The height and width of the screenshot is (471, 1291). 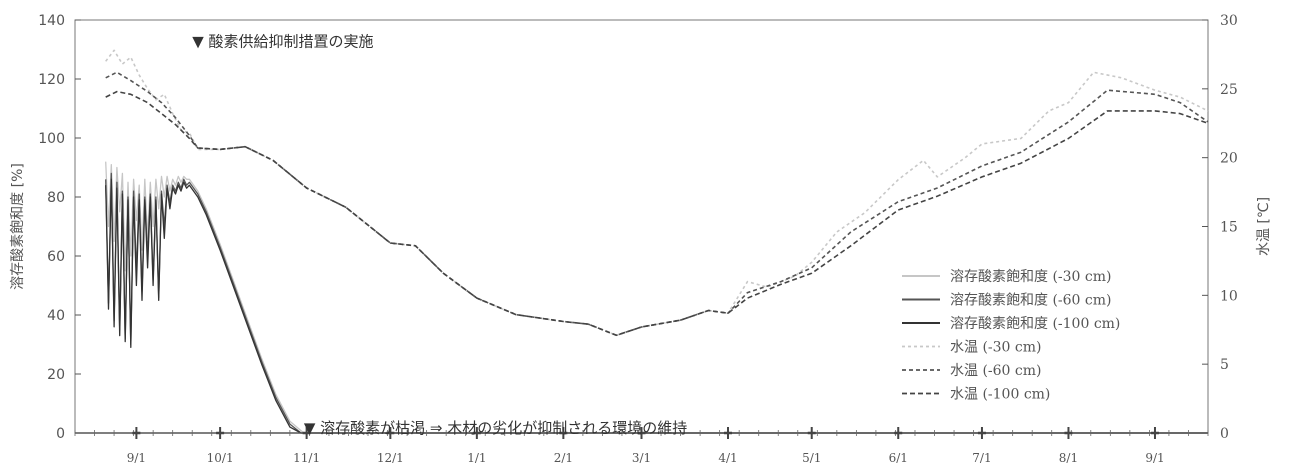 I want to click on y-tick-label-right: 20, so click(x=1229, y=159).